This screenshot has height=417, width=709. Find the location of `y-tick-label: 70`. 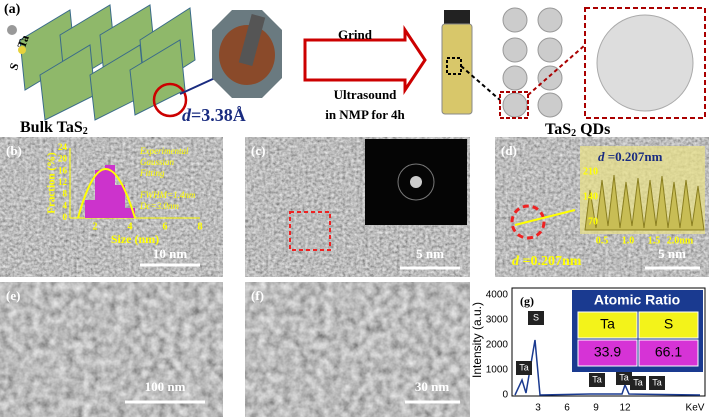

y-tick-label: 70 is located at coordinates (593, 221).